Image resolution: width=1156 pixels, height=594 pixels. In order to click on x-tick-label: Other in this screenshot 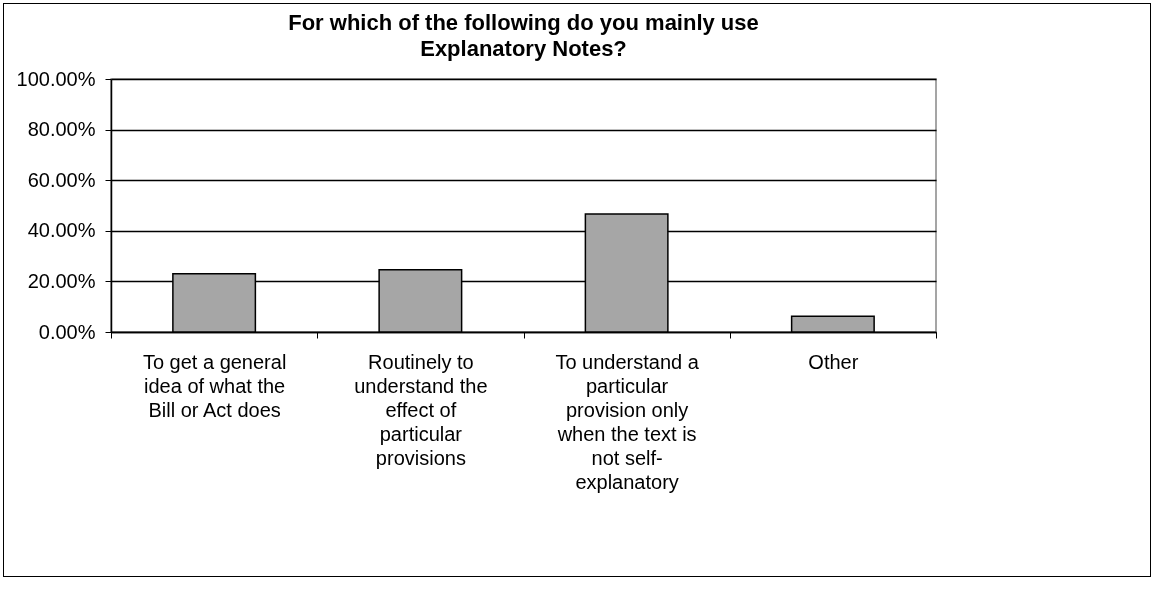, I will do `click(833, 361)`.